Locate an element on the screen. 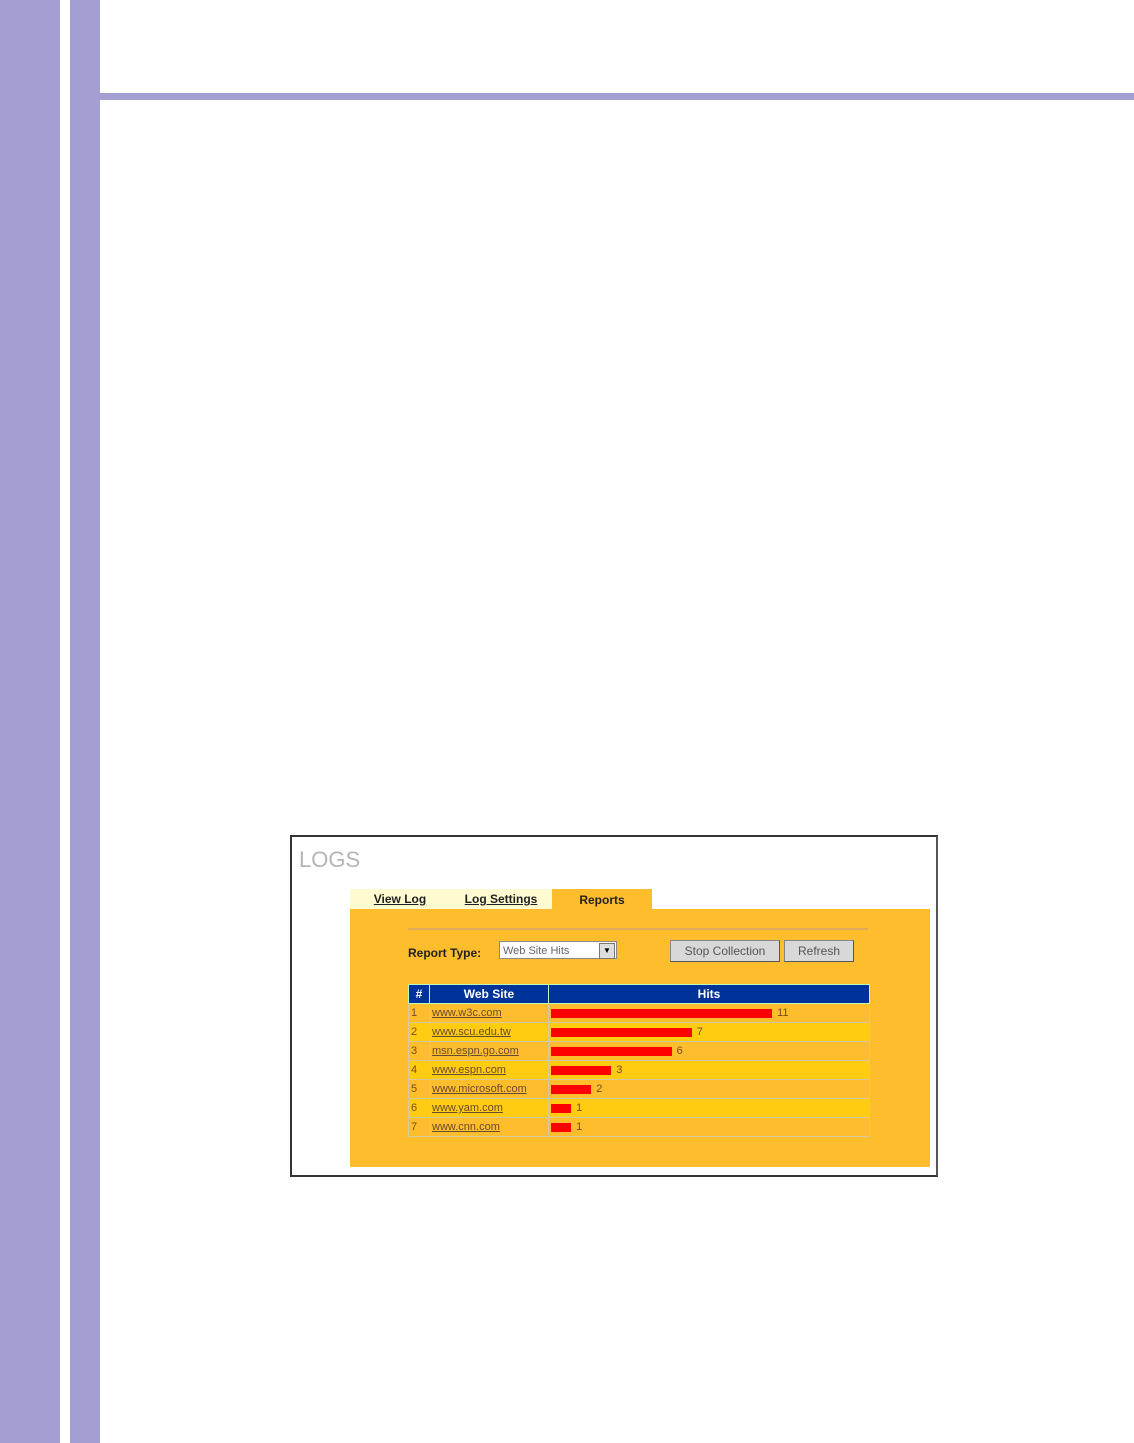  site-cell: www.scu.edu.tw is located at coordinates (489, 1032).